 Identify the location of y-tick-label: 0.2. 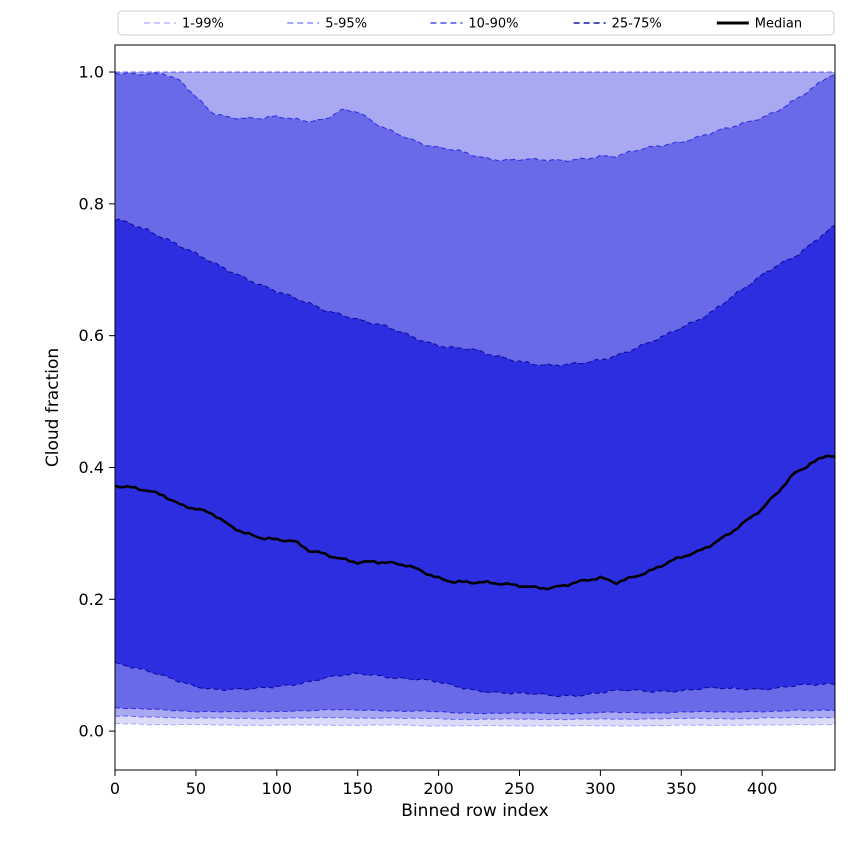
(91, 599).